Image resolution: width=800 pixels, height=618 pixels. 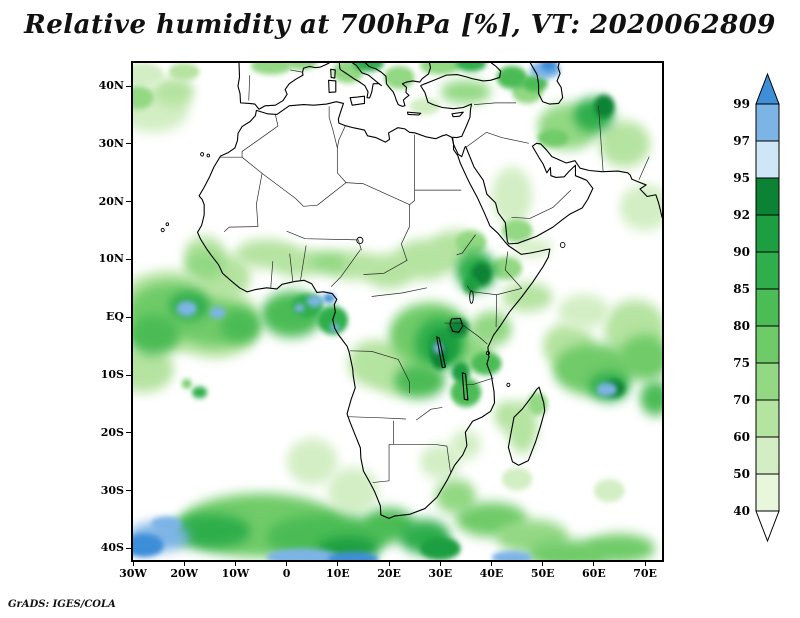 What do you see at coordinates (767, 88) in the screenshot?
I see `colorbar-arrow-top` at bounding box center [767, 88].